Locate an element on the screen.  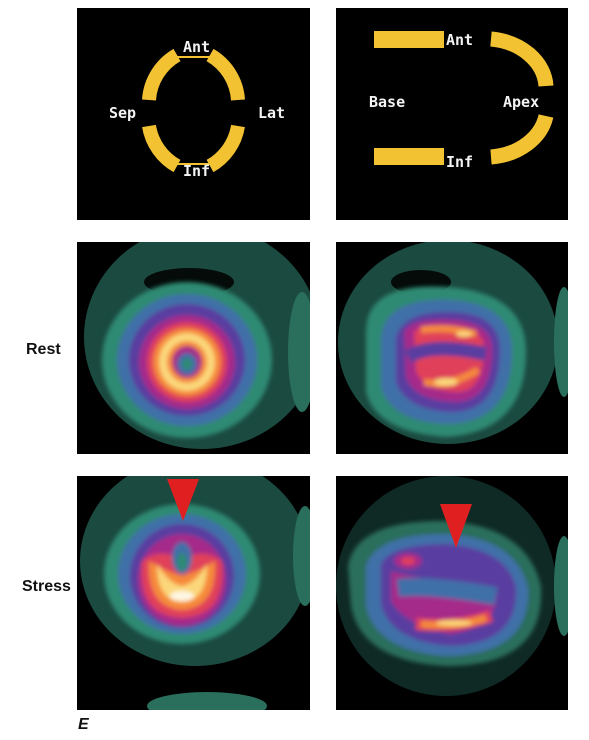
label-apex: Apex is located at coordinates (521, 102).